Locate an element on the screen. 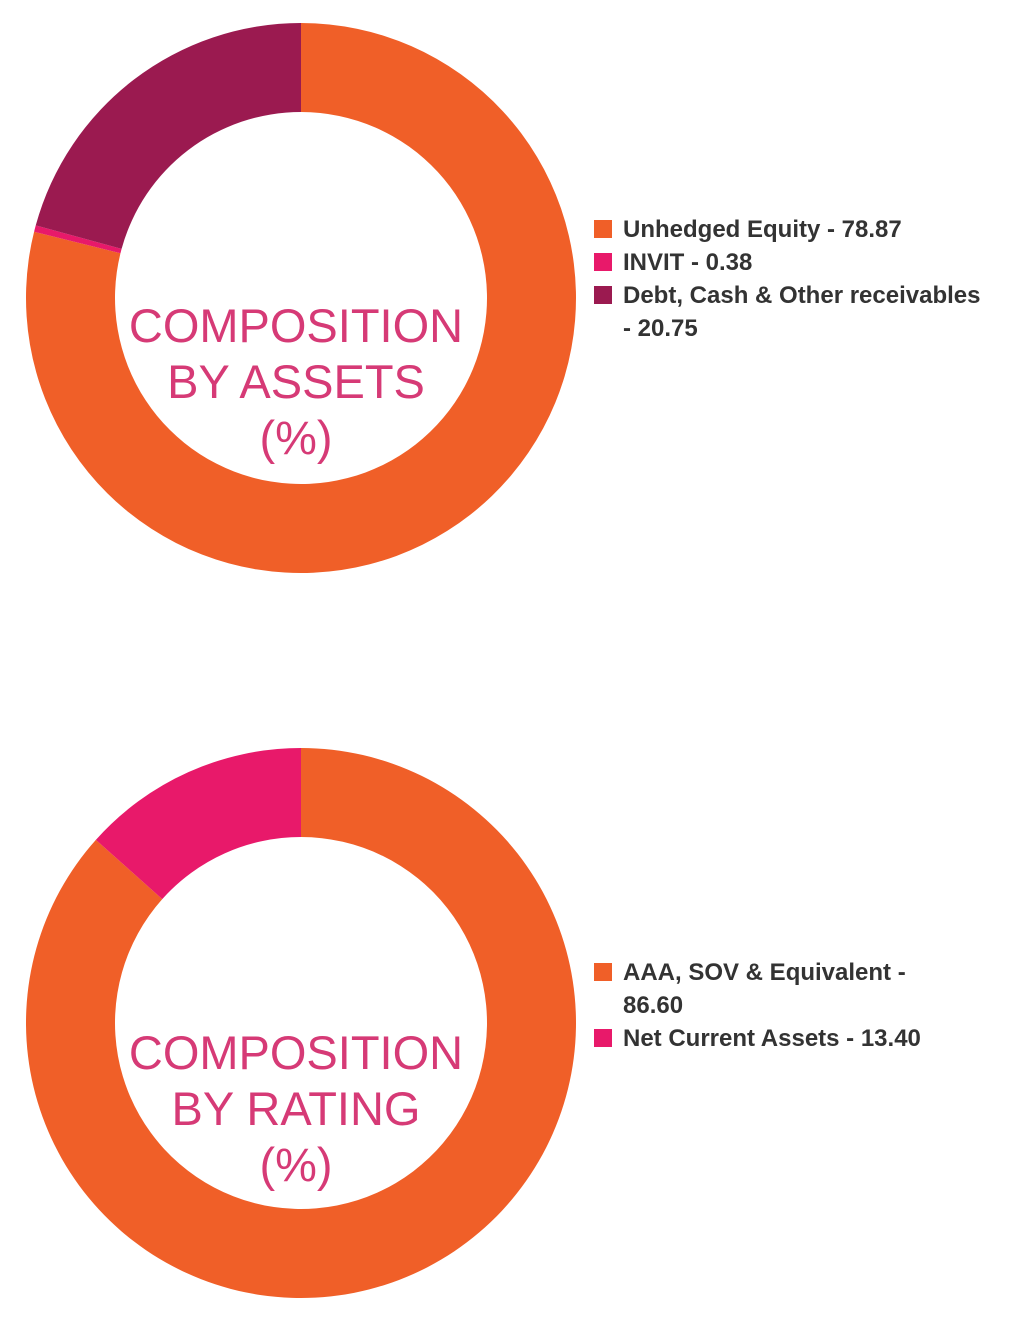  legend-item-net-current-assets: Net Current Assets - 13.40 is located at coordinates (757, 1038).